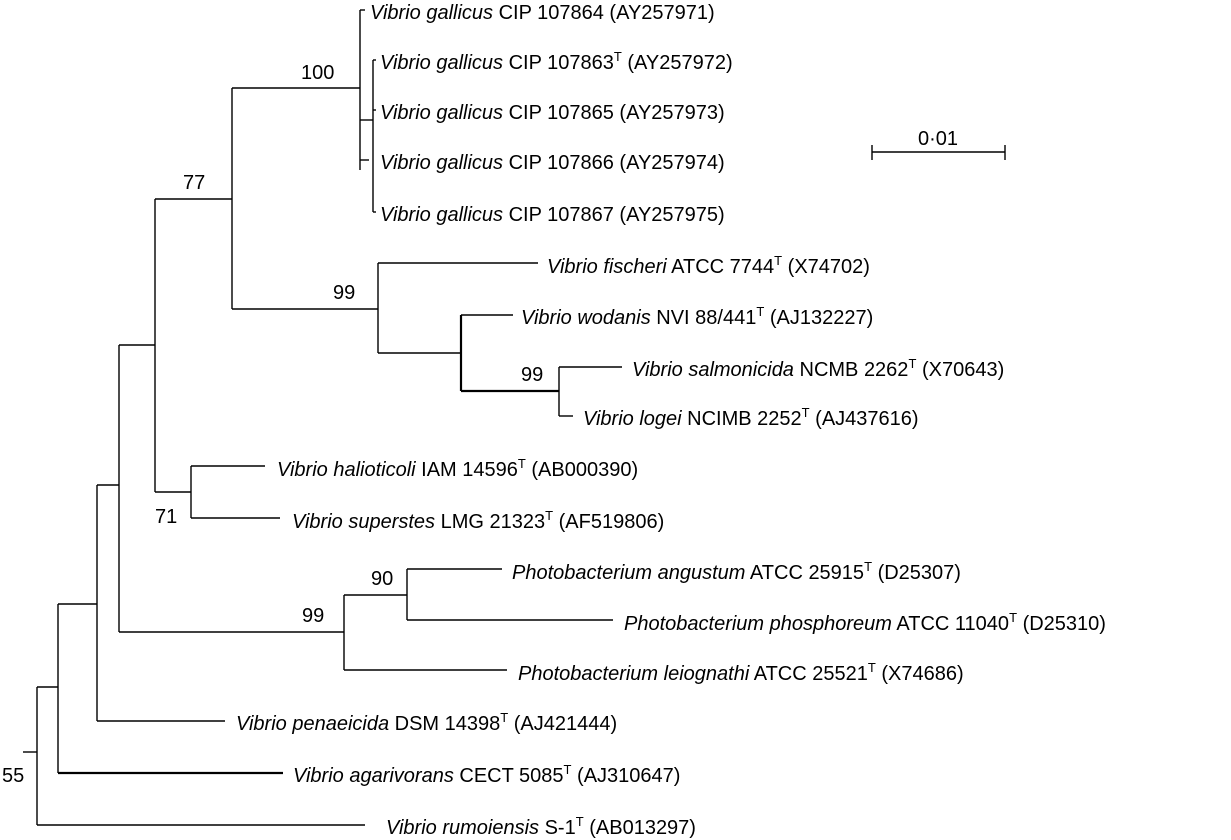 This screenshot has height=840, width=1231. Describe the element at coordinates (669, 215) in the screenshot. I see `taxon-accession: (AY257975)` at that location.